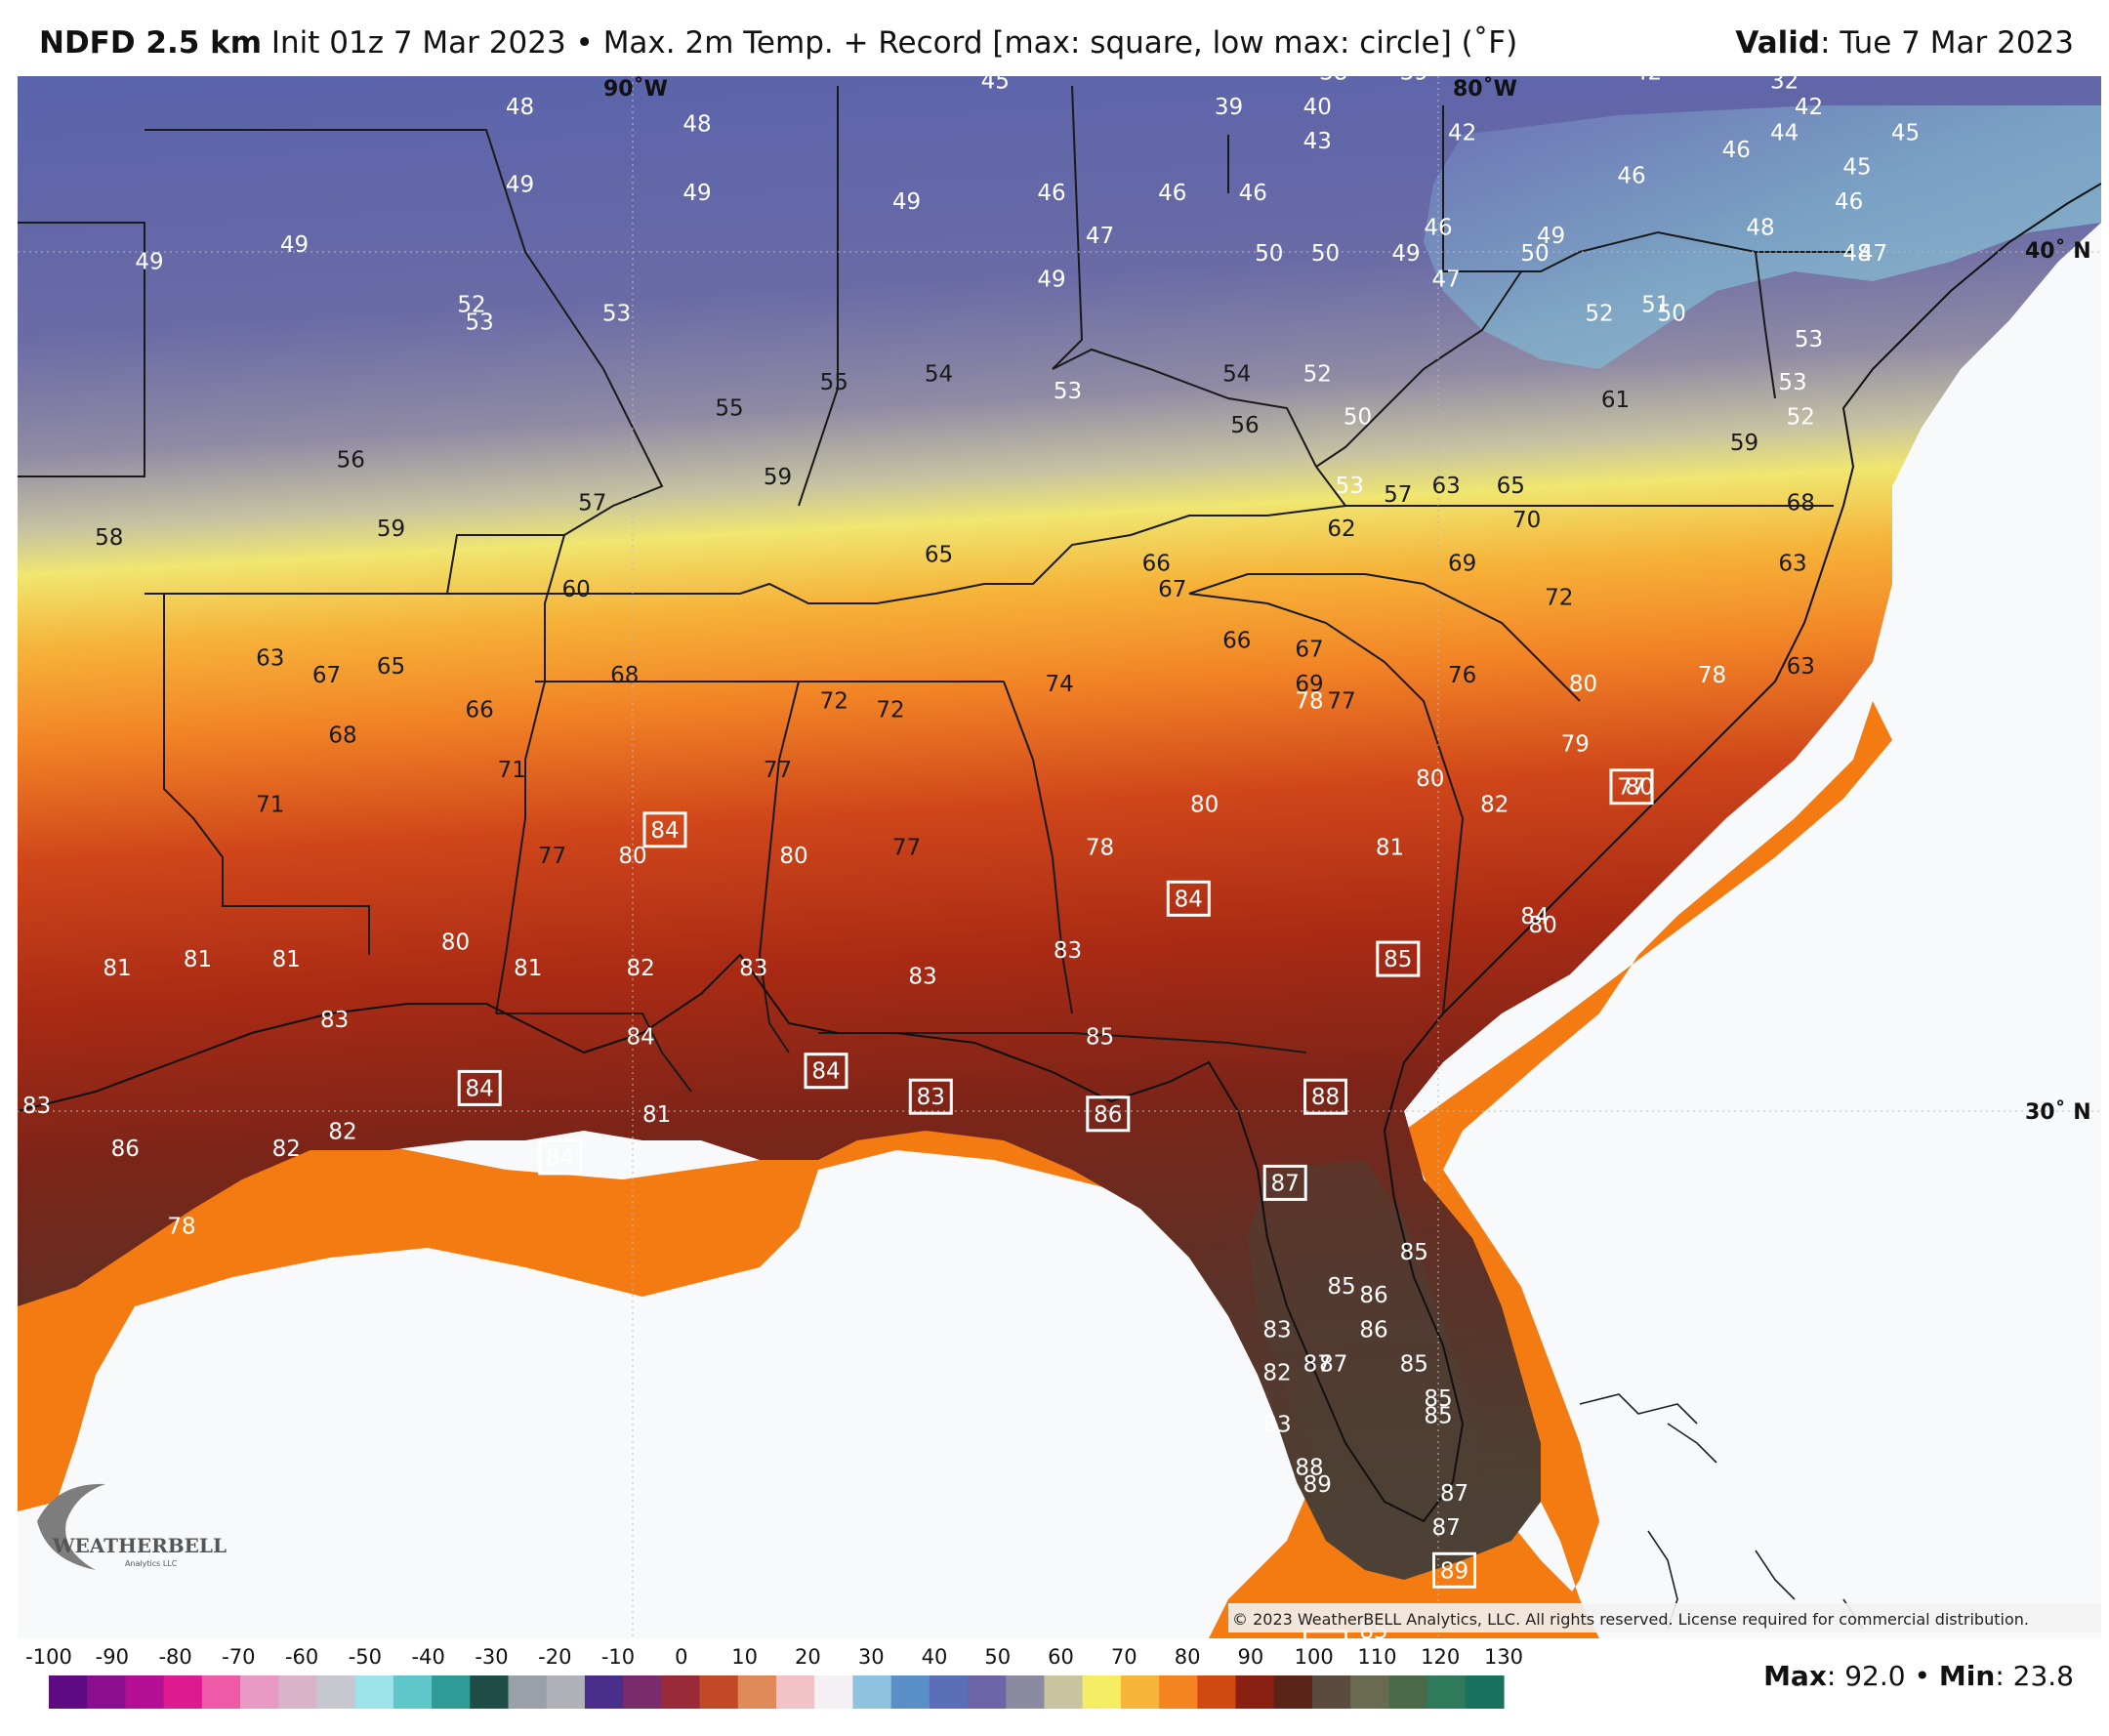 This screenshot has width=2109, height=1736. I want to click on temp-label: 42, so click(1462, 132).